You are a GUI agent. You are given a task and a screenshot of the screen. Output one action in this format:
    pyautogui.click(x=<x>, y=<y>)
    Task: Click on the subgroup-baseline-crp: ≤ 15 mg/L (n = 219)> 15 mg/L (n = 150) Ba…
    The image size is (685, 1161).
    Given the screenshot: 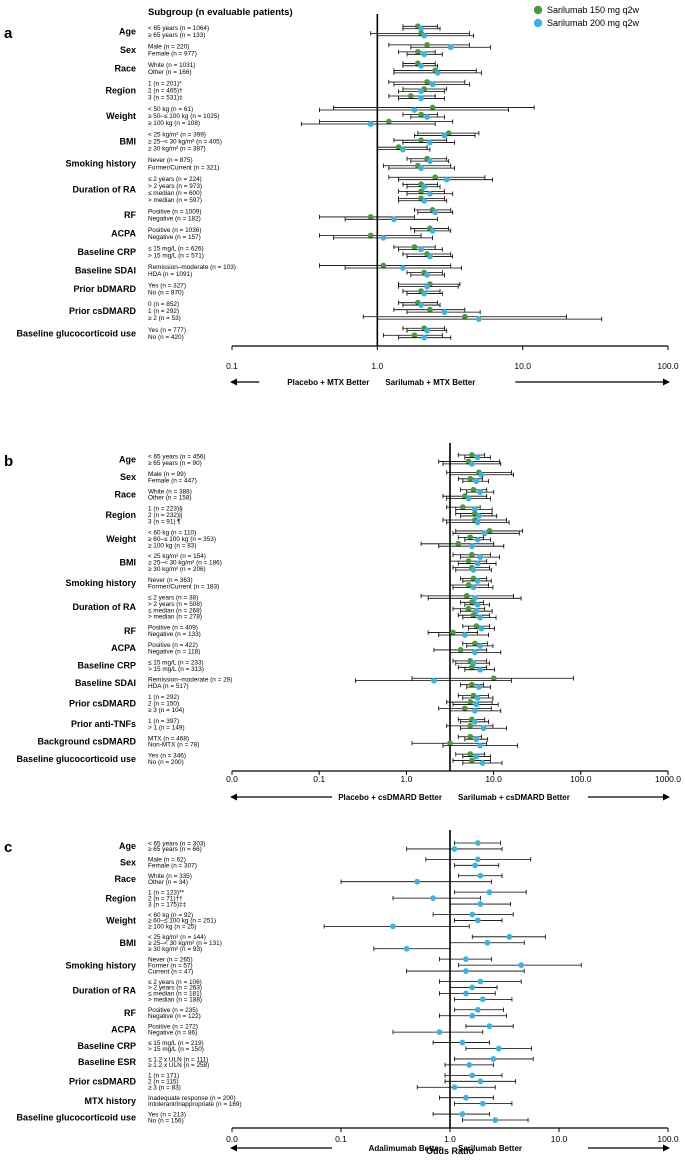 What is the action you would take?
    pyautogui.click(x=304, y=1046)
    